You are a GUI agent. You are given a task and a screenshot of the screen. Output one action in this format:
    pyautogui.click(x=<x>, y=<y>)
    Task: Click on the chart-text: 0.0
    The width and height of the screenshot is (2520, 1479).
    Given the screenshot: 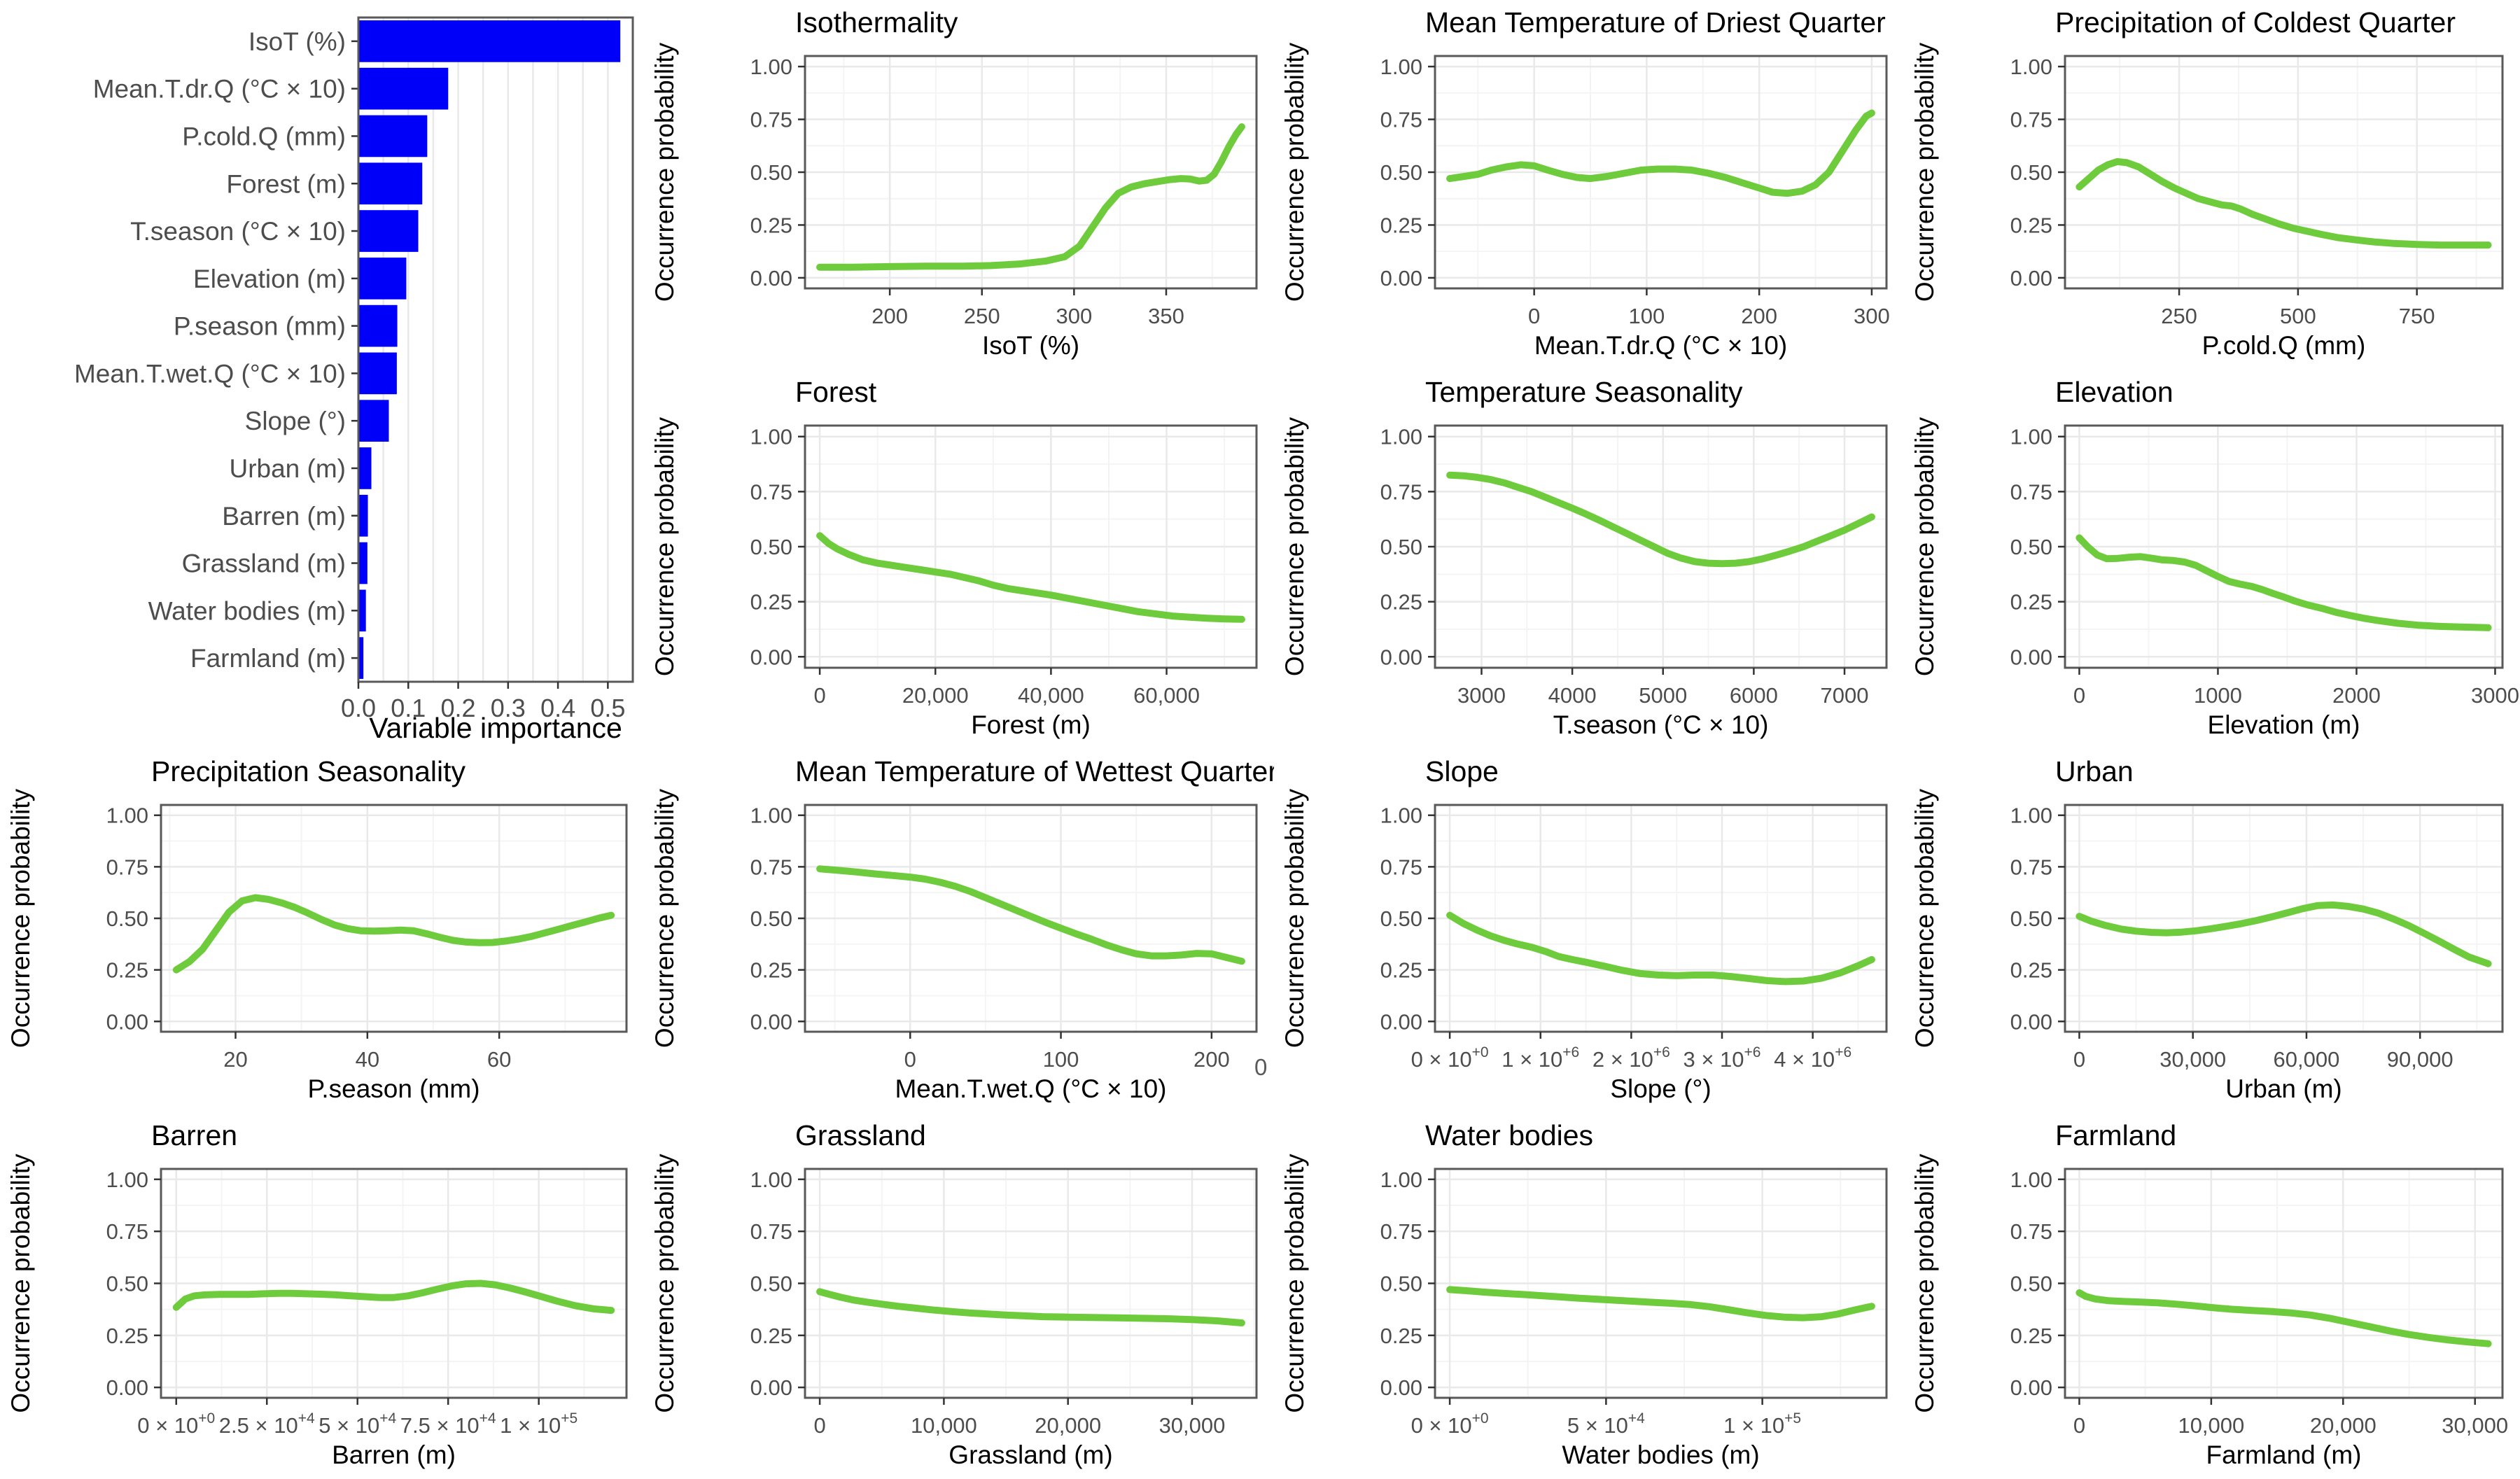 What is the action you would take?
    pyautogui.click(x=358, y=708)
    